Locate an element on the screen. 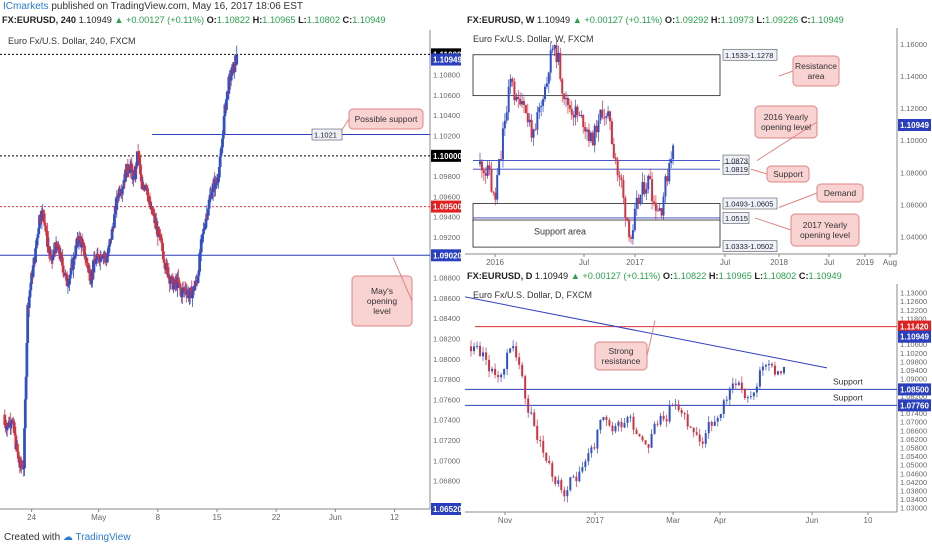  y-tick-label: 1.13000 is located at coordinates (913, 293).